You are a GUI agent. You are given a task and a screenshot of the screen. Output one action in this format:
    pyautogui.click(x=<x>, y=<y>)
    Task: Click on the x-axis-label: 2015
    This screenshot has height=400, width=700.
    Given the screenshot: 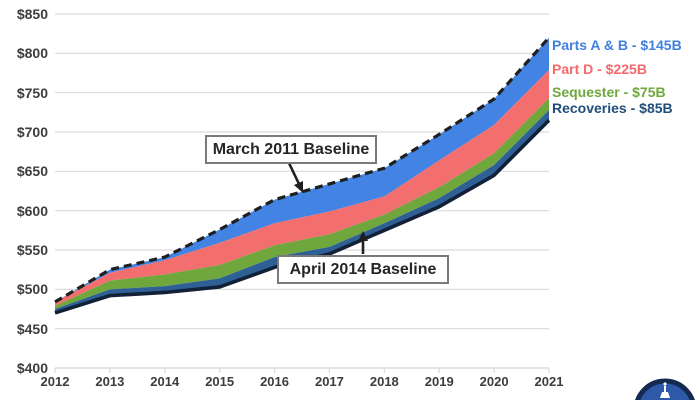 What is the action you would take?
    pyautogui.click(x=220, y=381)
    